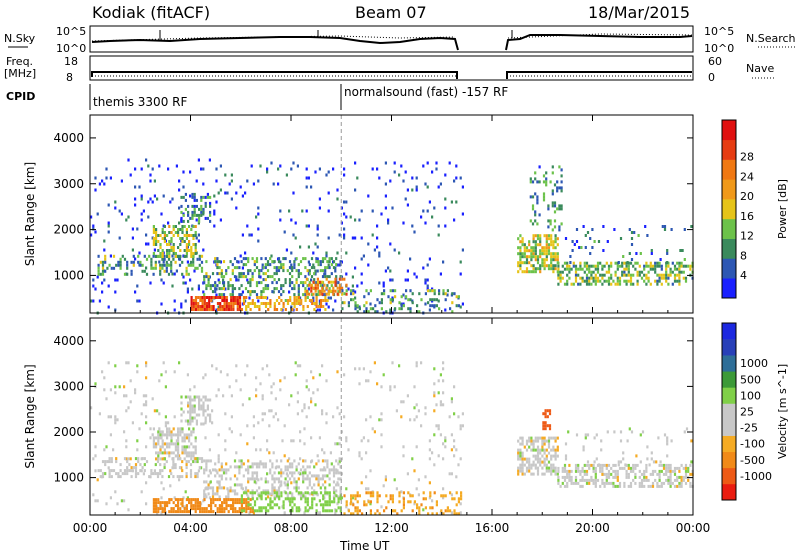  Describe the element at coordinates (747, 176) in the screenshot. I see `power-colorbar-tick: 24` at that location.